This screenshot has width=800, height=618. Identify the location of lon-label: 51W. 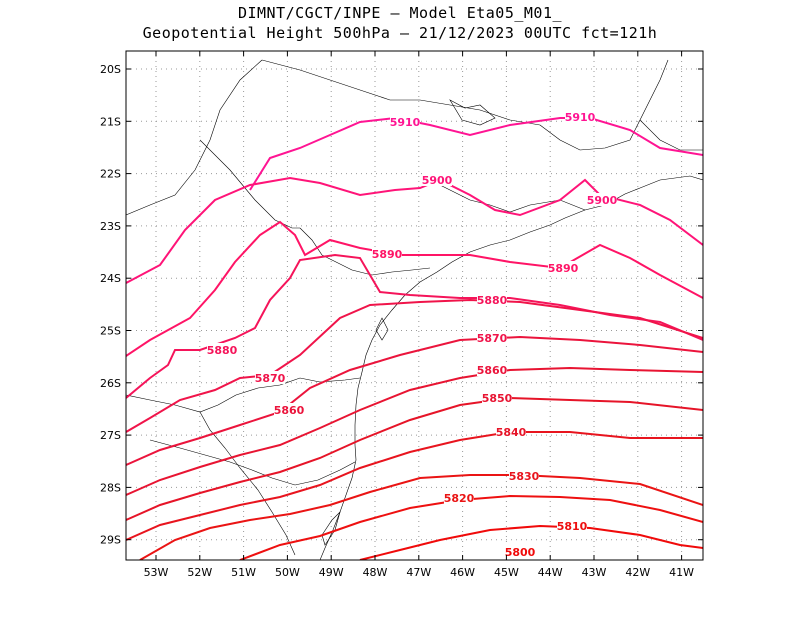
(243, 572).